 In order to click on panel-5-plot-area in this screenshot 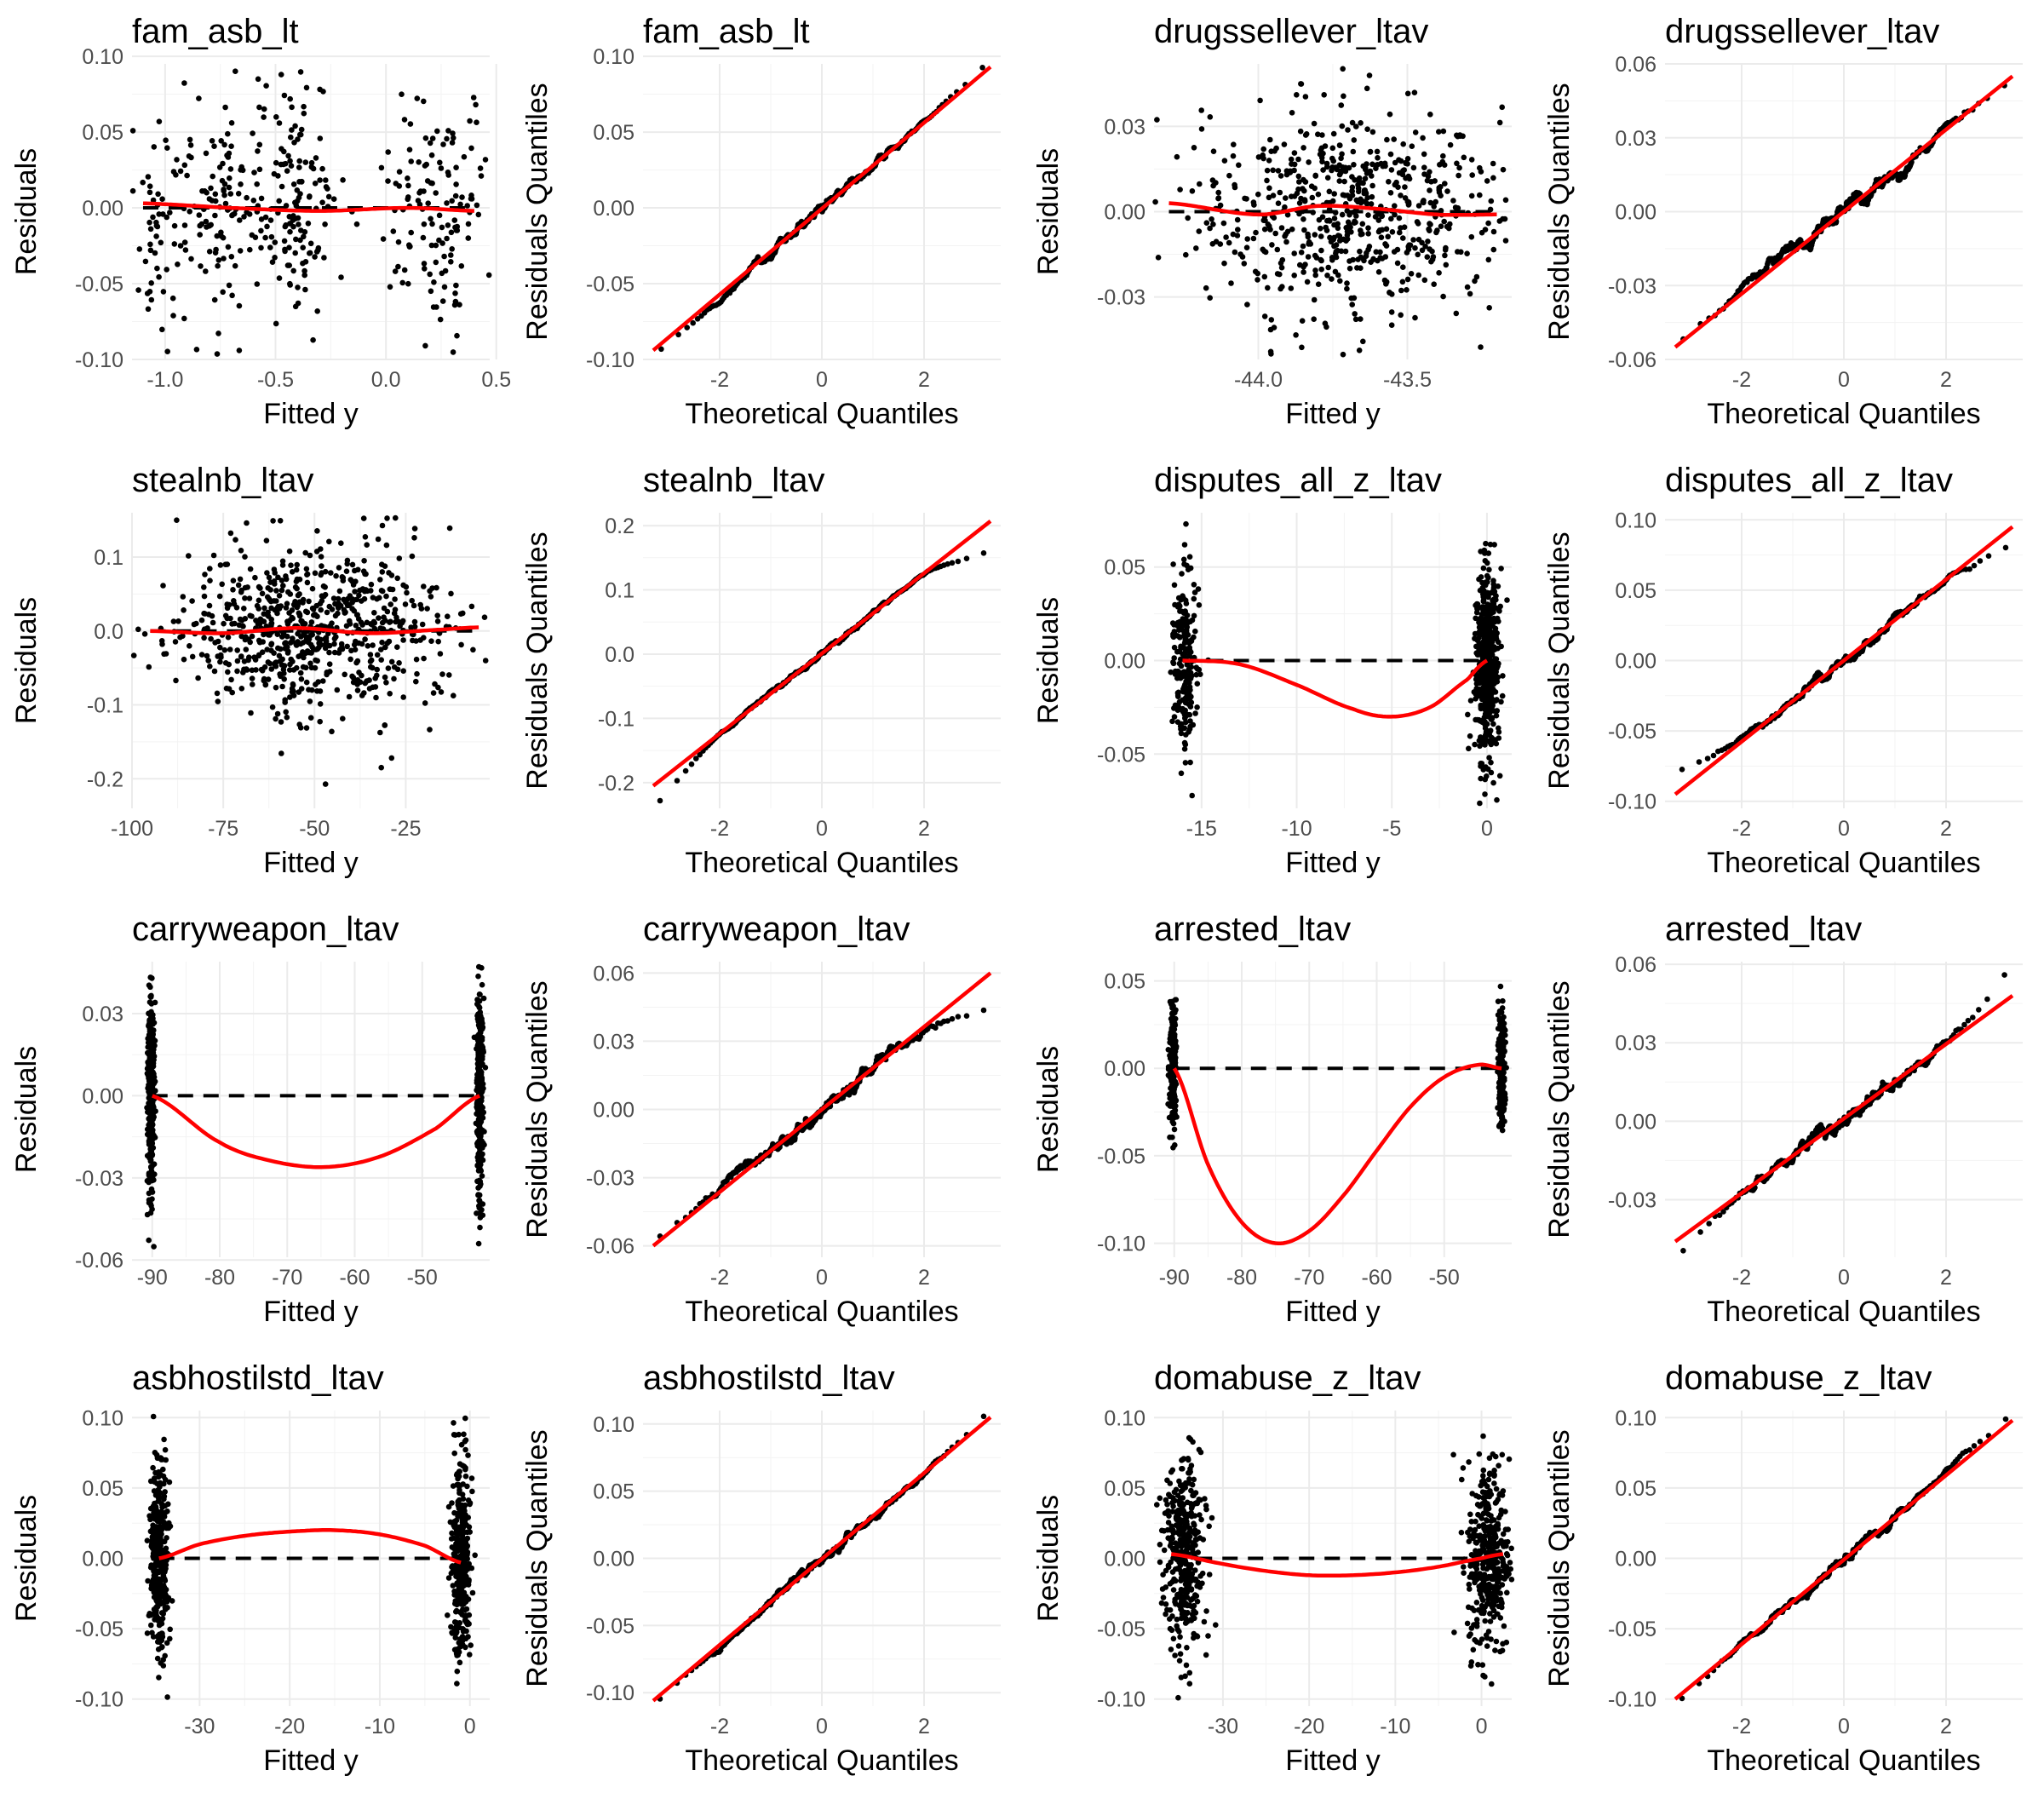, I will do `click(310, 651)`.